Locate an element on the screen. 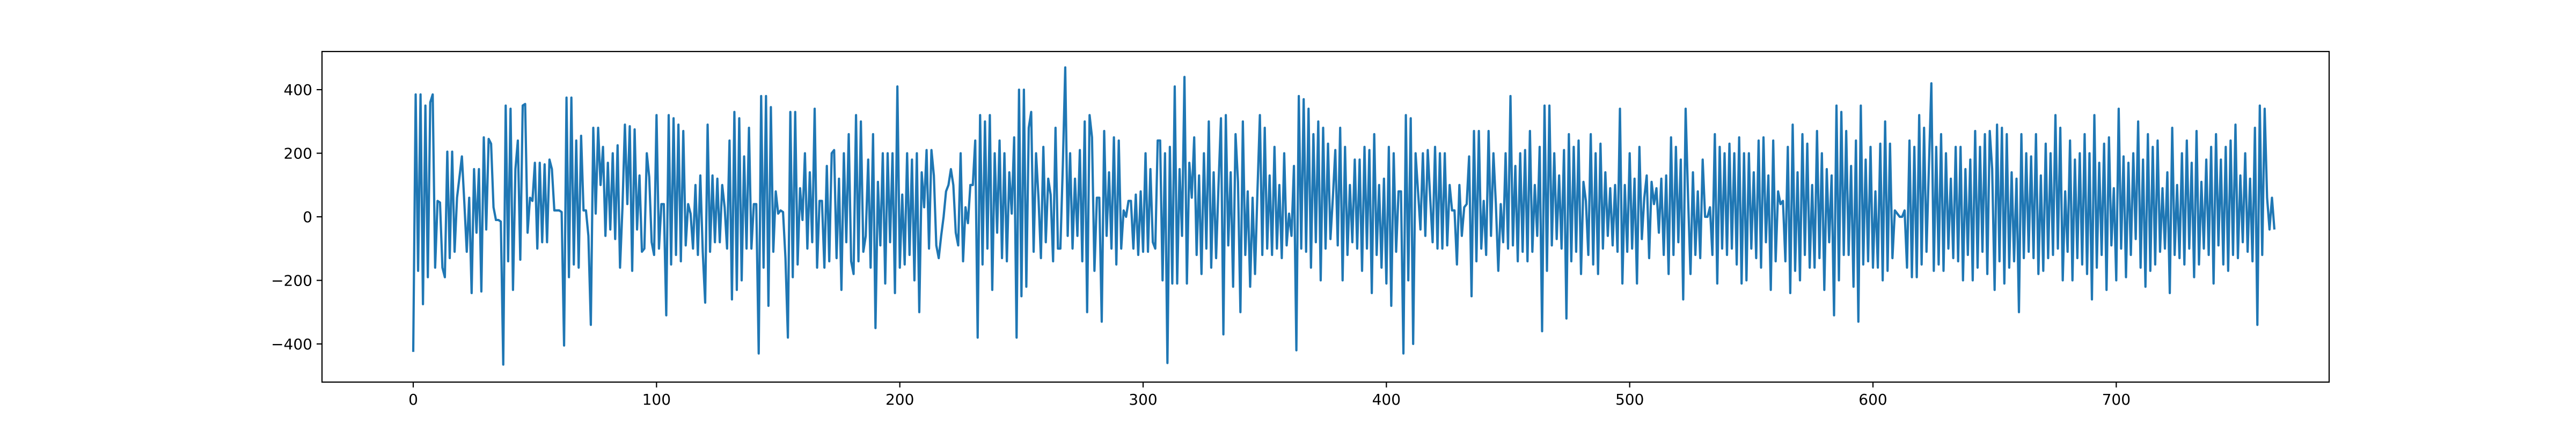  y-tick-label: −400 is located at coordinates (291, 344).